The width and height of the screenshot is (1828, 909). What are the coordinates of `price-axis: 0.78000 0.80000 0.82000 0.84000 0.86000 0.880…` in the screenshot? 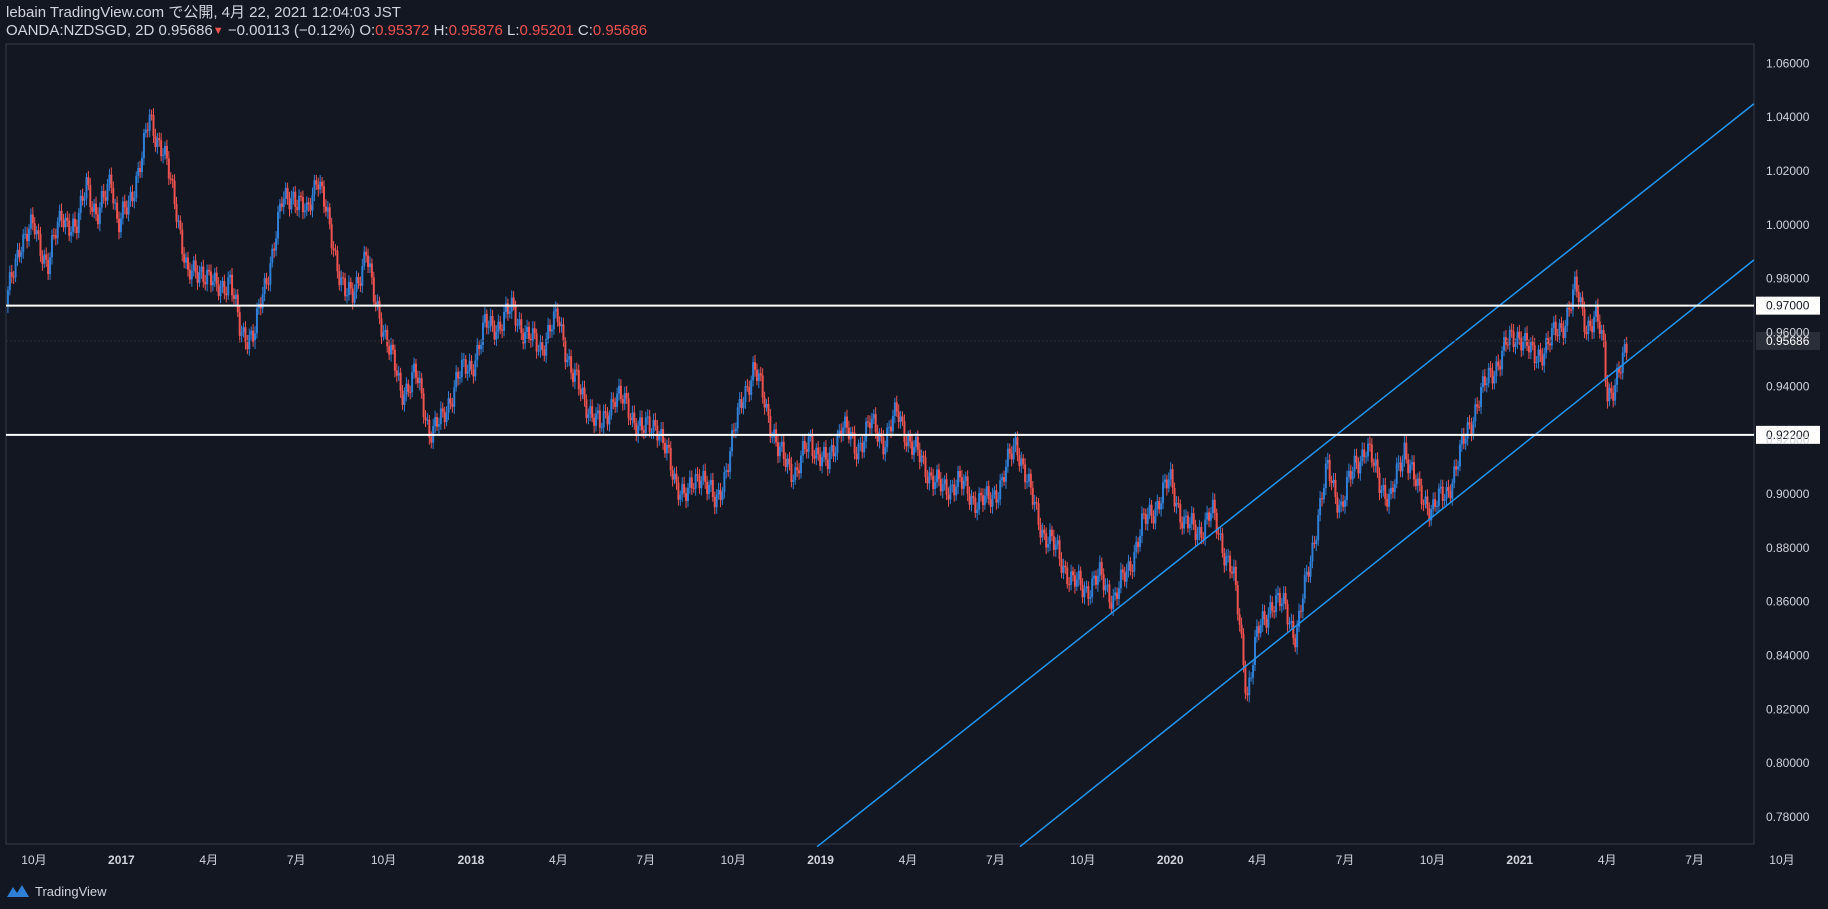 It's located at (1788, 440).